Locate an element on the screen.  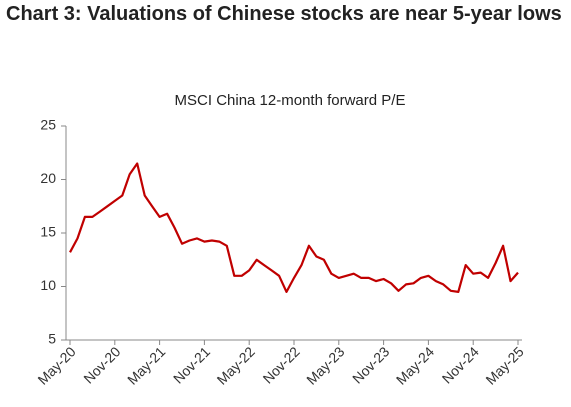
x-tick-label: Nov-20 is located at coordinates (101, 364).